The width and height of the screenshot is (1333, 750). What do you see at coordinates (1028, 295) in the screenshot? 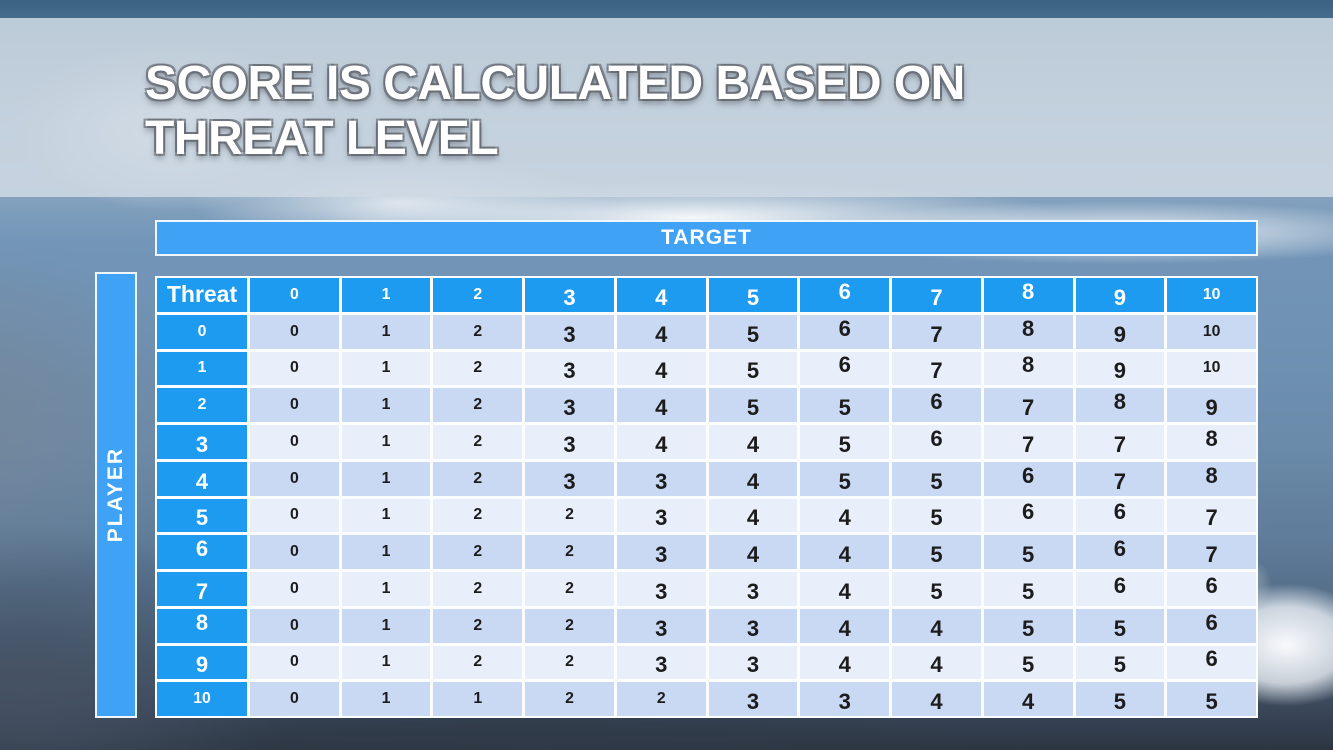
I see `matrix-col-header: 8` at bounding box center [1028, 295].